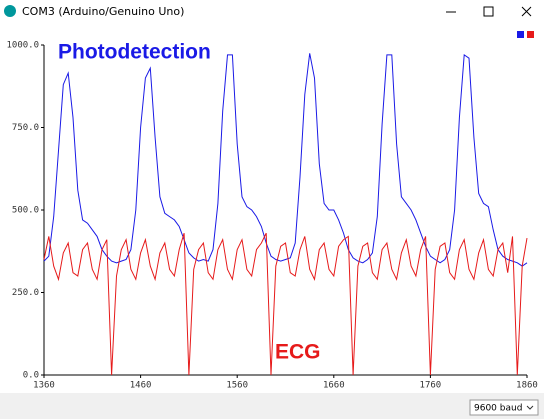  What do you see at coordinates (141, 386) in the screenshot?
I see `x-tick-label: 1460` at bounding box center [141, 386].